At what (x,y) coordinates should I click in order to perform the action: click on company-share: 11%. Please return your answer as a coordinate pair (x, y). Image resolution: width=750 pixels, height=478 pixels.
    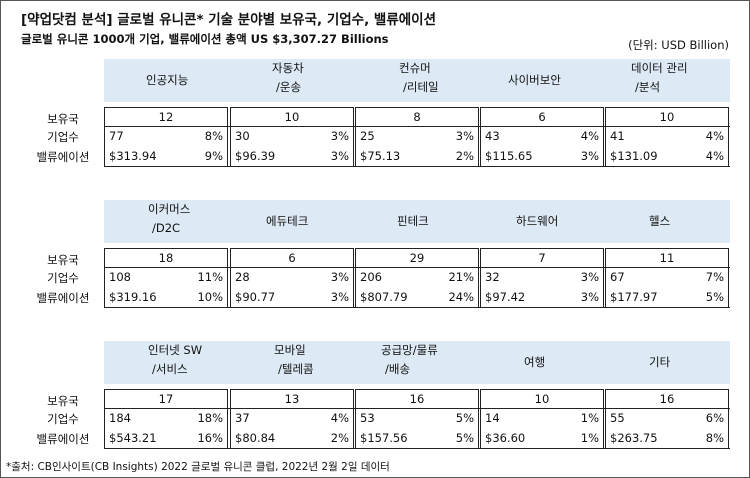
    Looking at the image, I should click on (210, 277).